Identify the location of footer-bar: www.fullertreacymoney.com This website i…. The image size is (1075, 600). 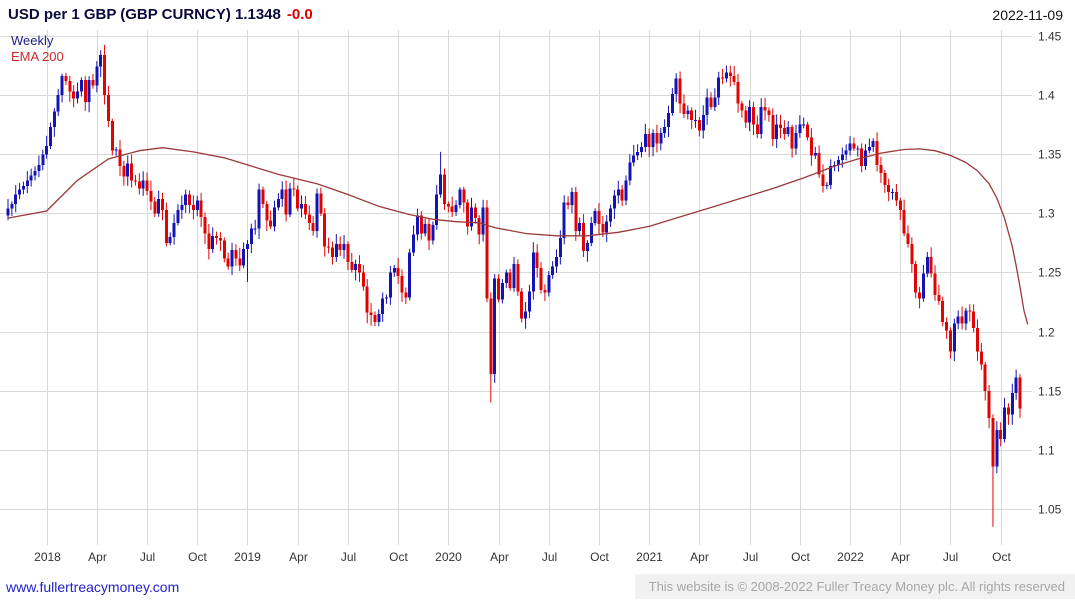
(537, 586).